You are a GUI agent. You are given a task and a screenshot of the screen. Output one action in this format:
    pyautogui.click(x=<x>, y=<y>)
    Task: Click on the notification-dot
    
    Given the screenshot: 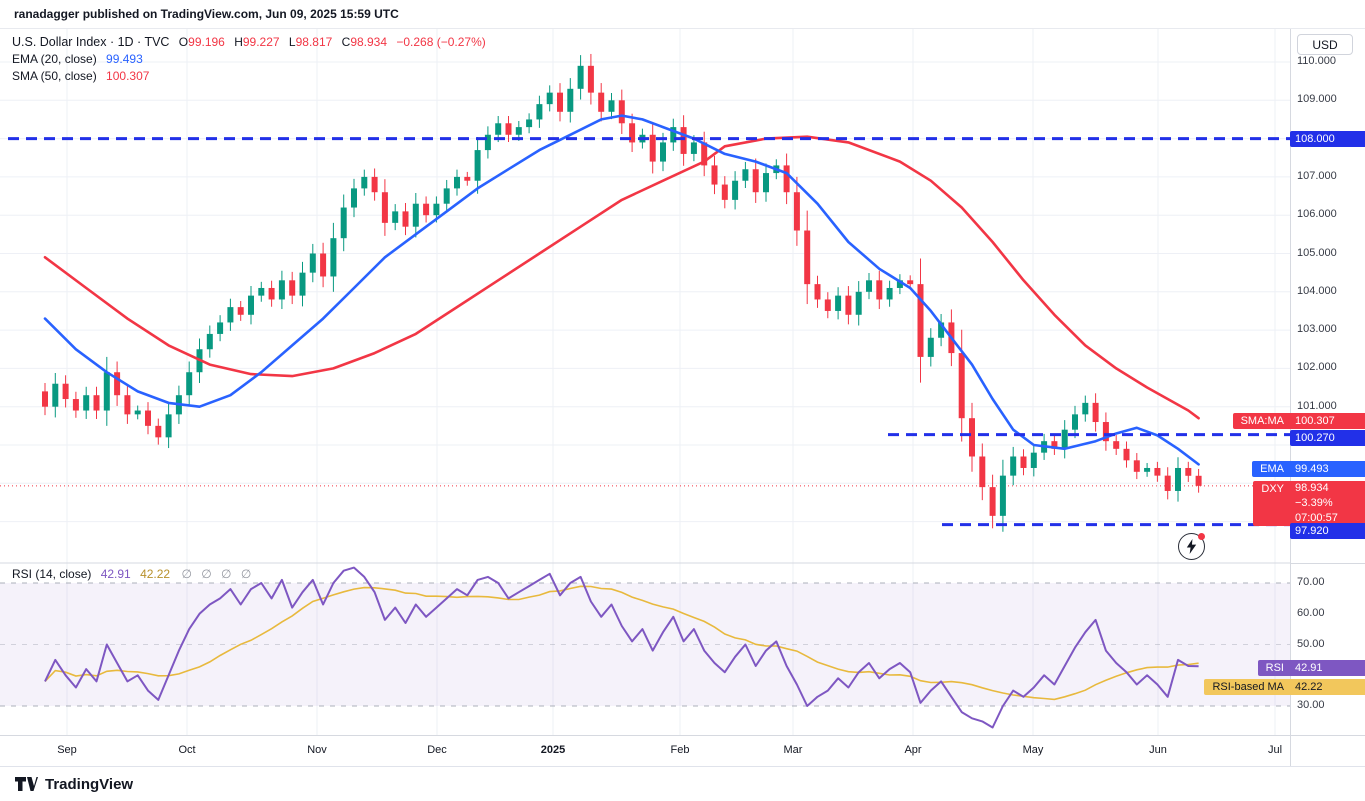 What is the action you would take?
    pyautogui.click(x=1201, y=536)
    